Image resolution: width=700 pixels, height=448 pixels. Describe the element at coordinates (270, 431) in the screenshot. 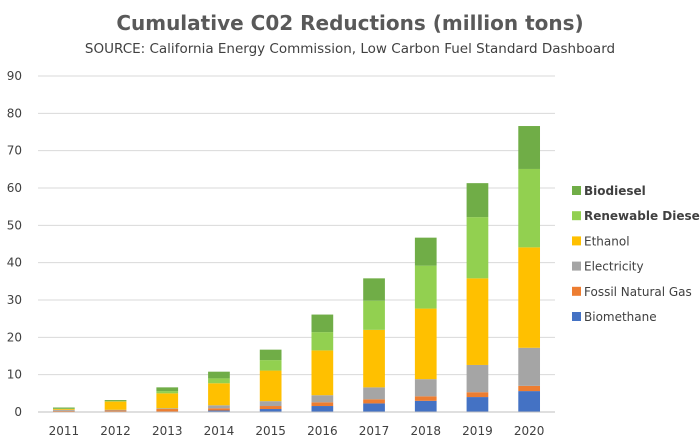

I see `x-tick-label: 2015` at that location.